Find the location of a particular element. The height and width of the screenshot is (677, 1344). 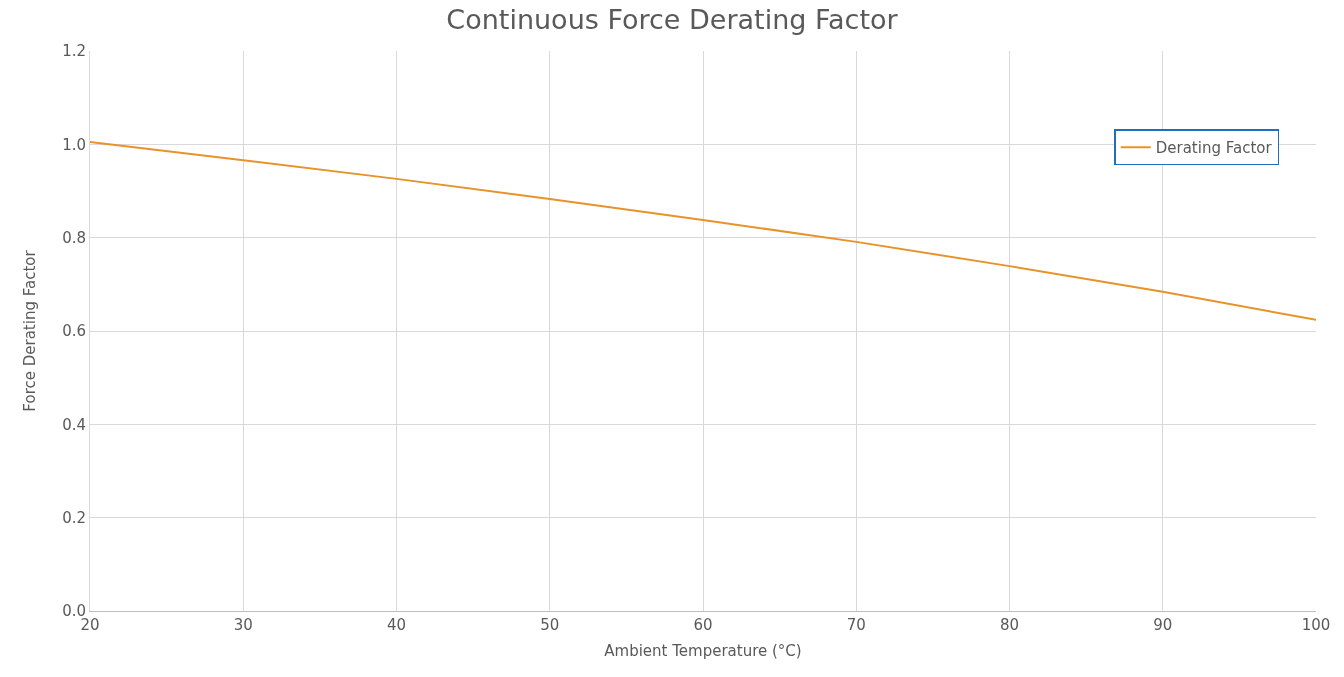

y-tick-label: 0.8 is located at coordinates (74, 237).